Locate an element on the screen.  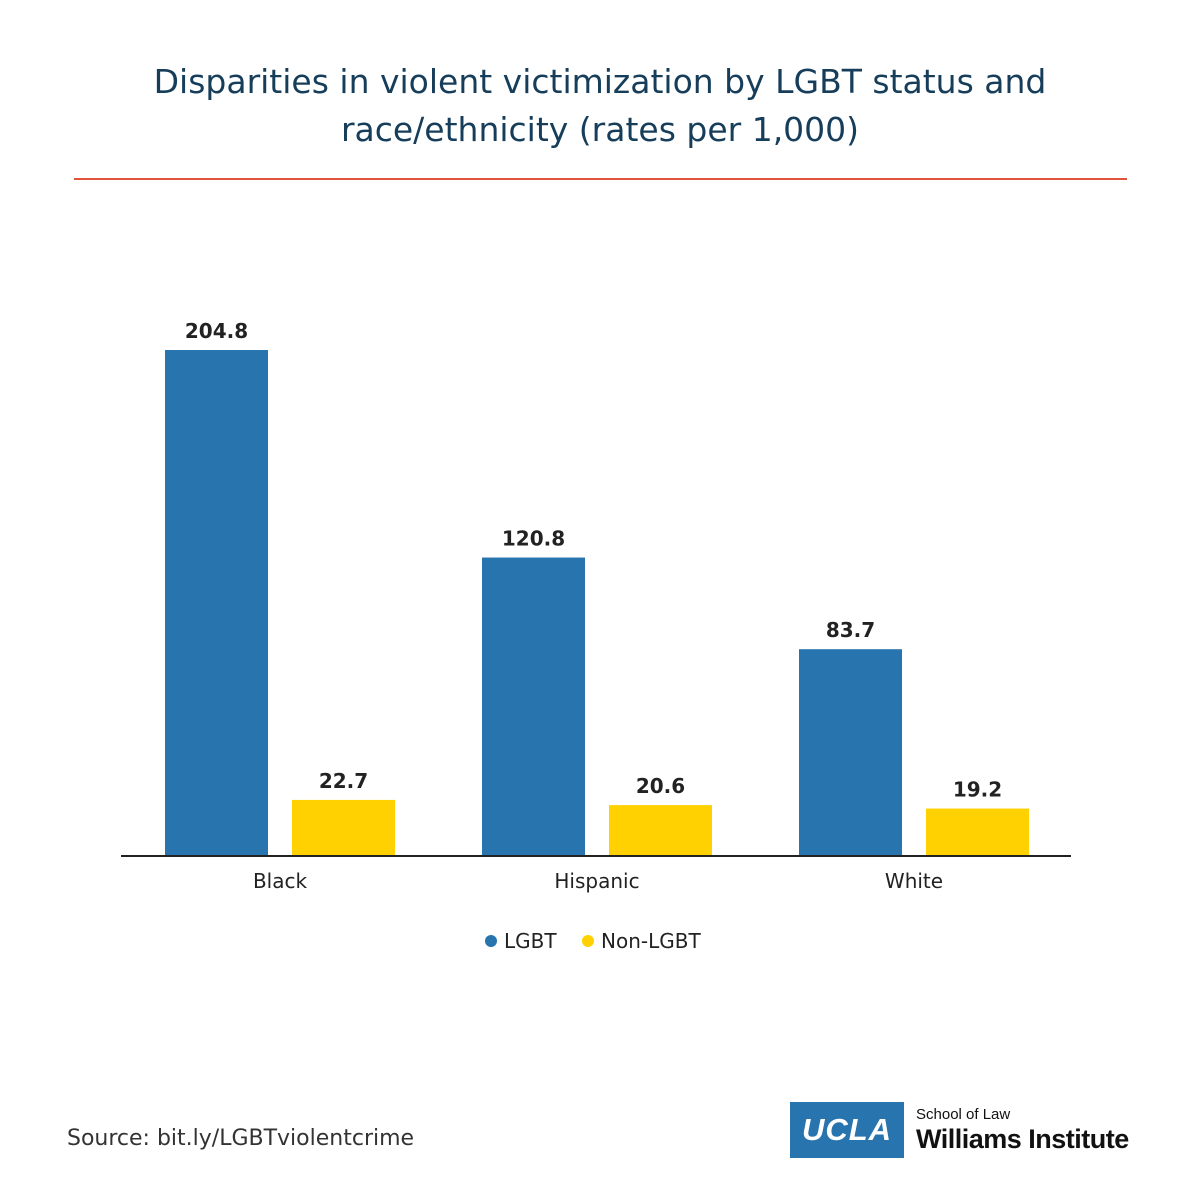
bar-white-lgbt is located at coordinates (850, 752).